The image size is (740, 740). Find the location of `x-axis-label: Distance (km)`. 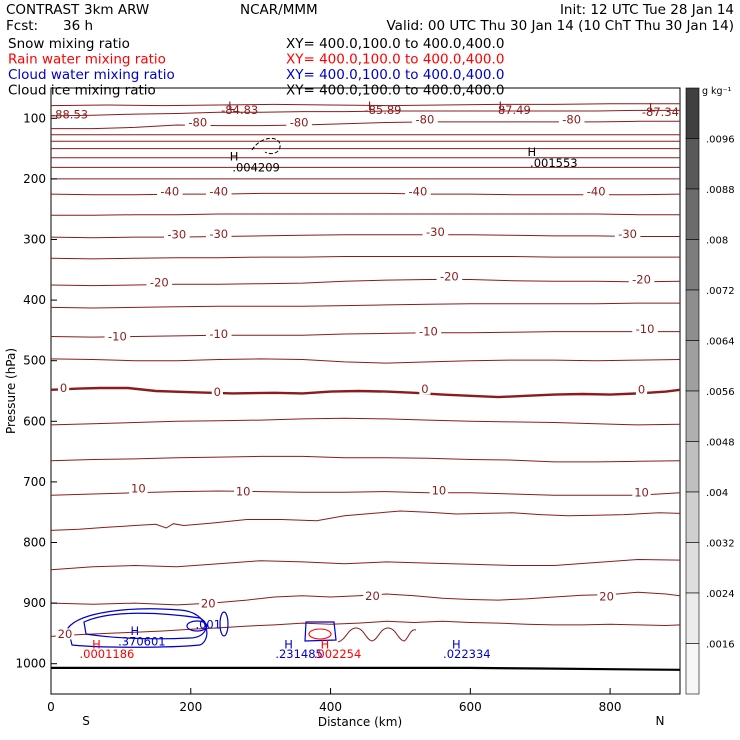

x-axis-label: Distance (km) is located at coordinates (360, 722).